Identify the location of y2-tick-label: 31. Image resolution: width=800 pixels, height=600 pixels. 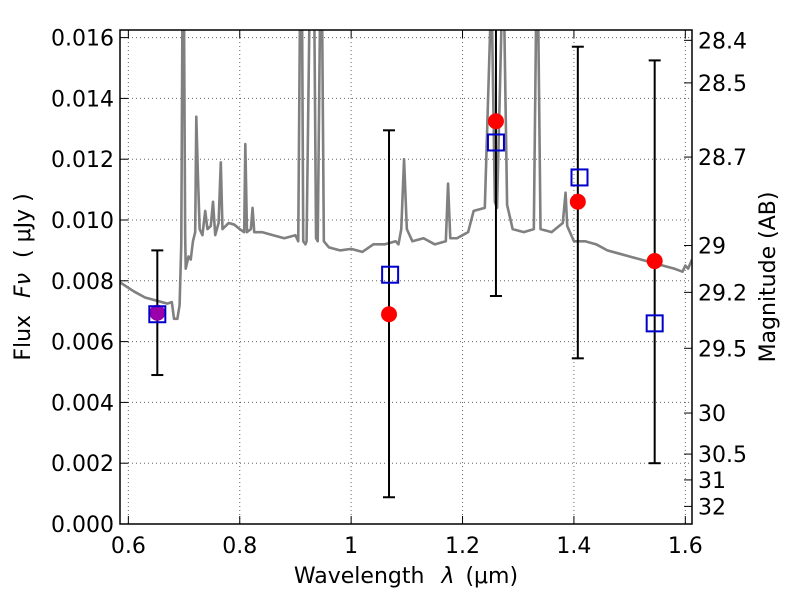
(712, 481).